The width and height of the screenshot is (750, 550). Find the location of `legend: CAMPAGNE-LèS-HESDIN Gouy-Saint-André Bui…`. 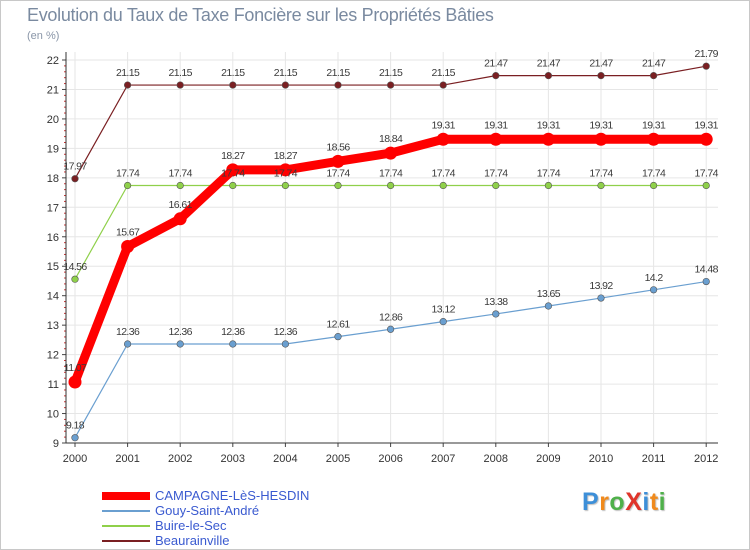

legend: CAMPAGNE-LèS-HESDIN Gouy-Saint-André Bui… is located at coordinates (237, 518).